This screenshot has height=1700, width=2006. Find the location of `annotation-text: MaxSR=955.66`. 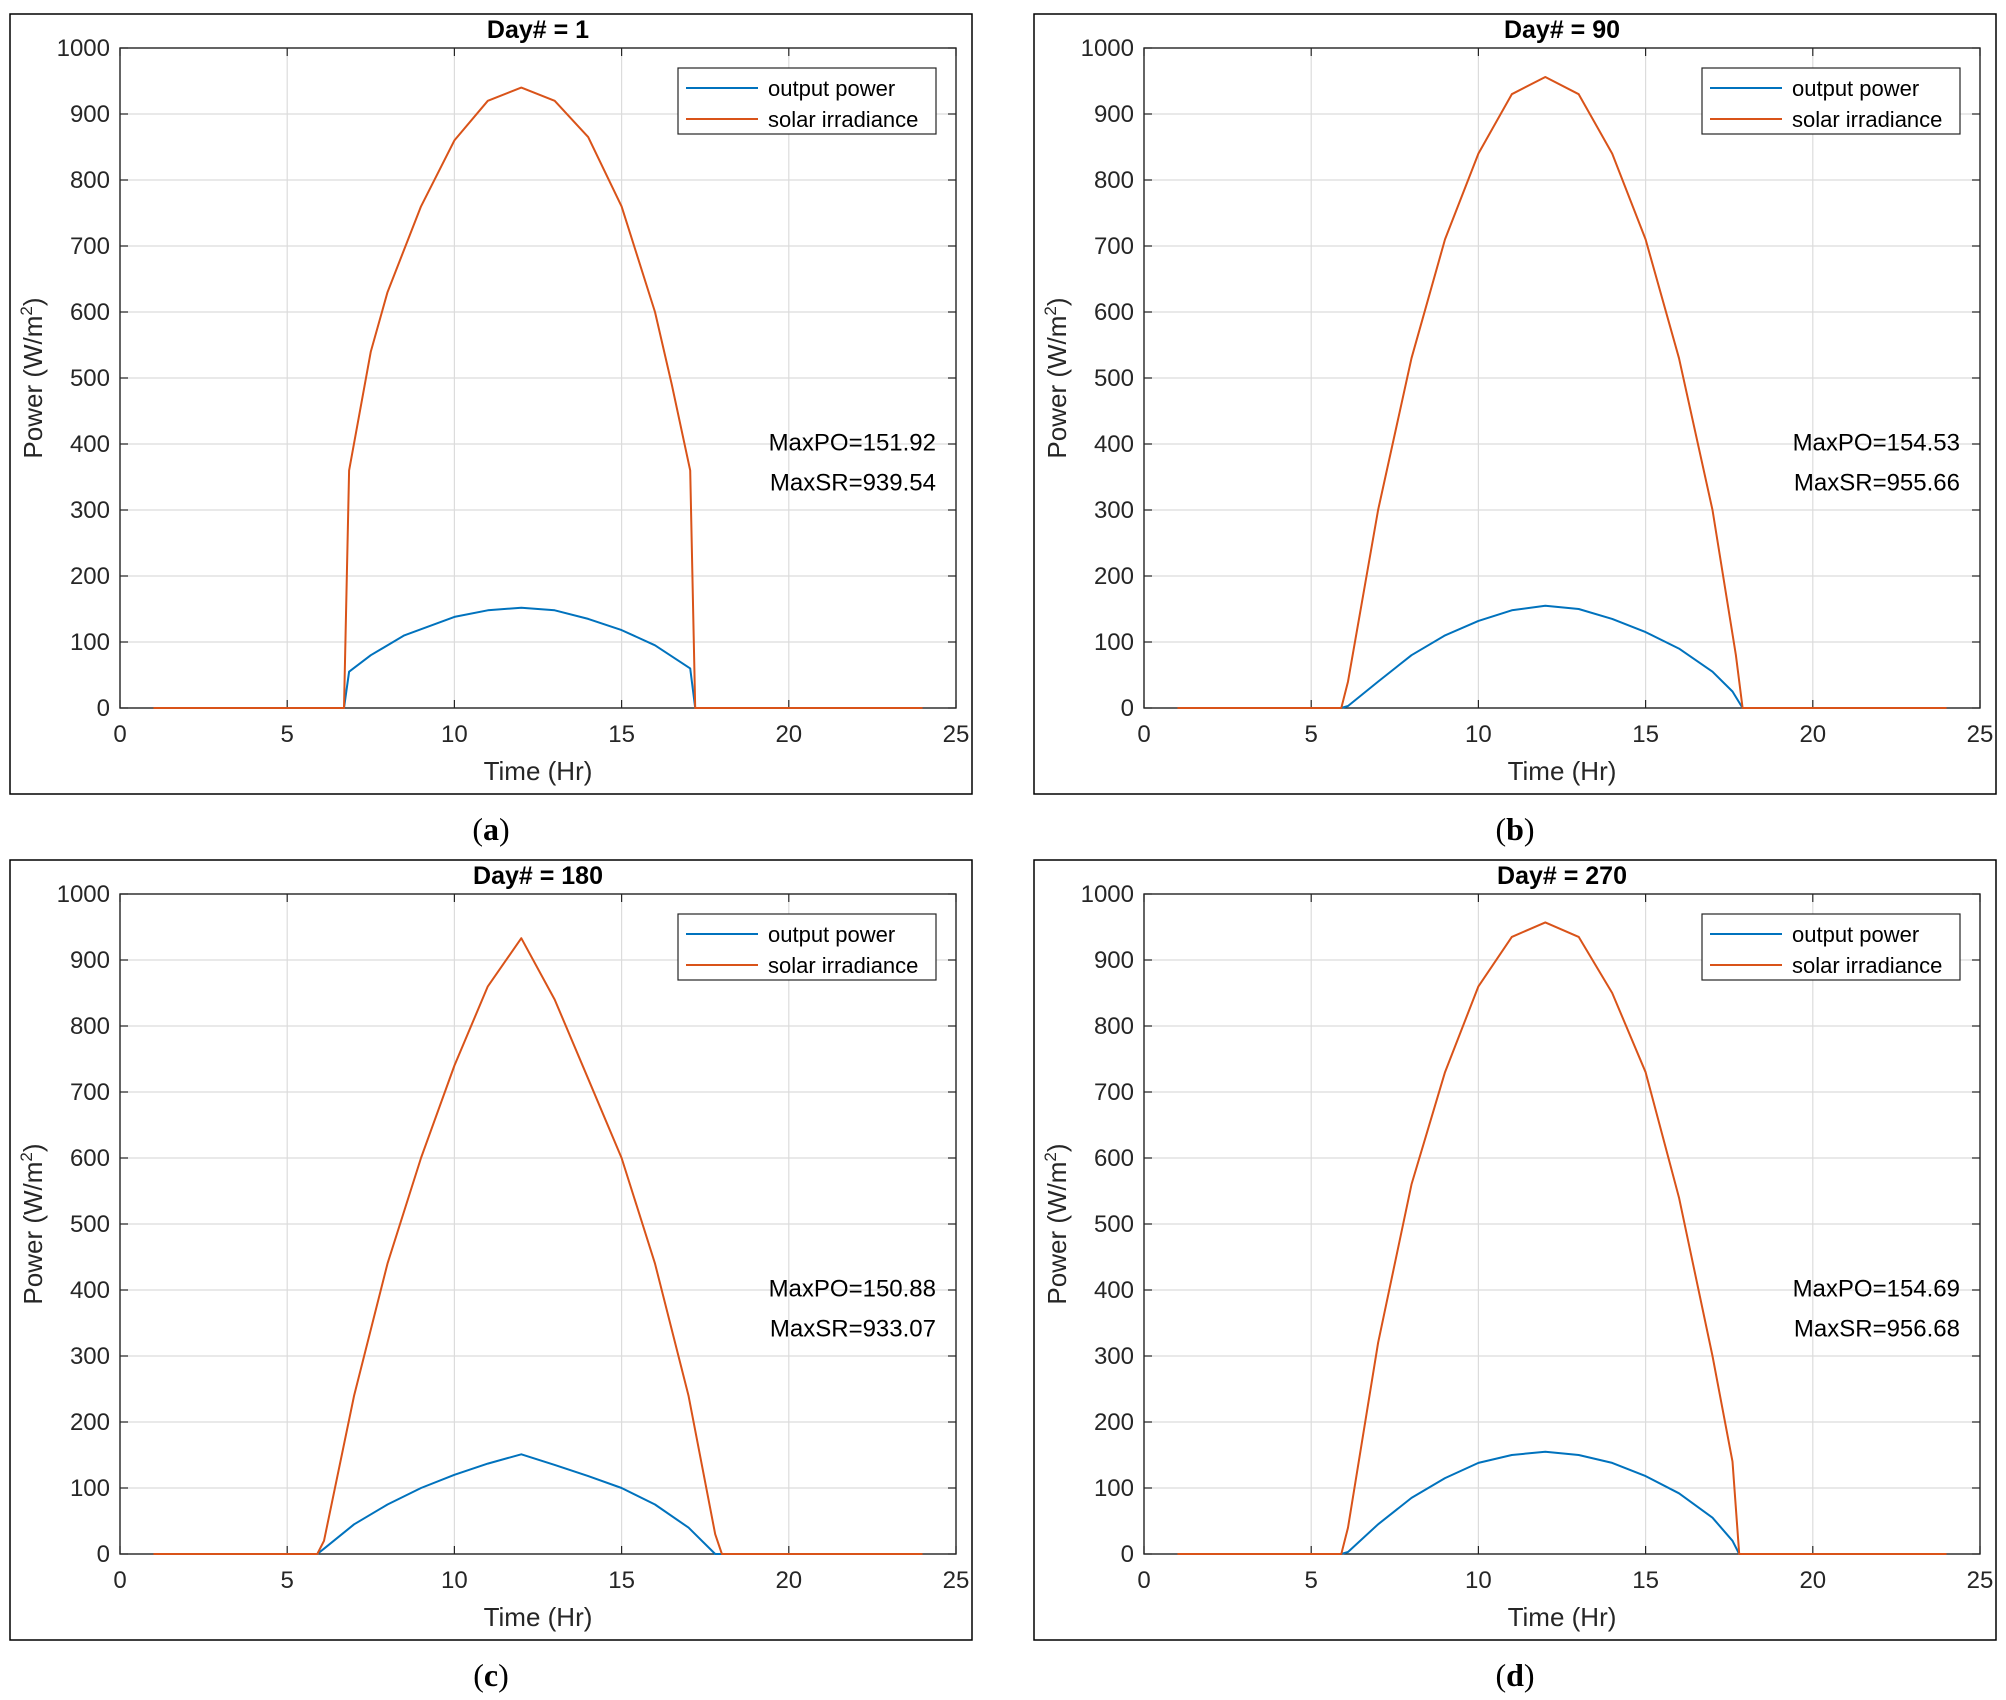

annotation-text: MaxSR=955.66 is located at coordinates (1877, 483).